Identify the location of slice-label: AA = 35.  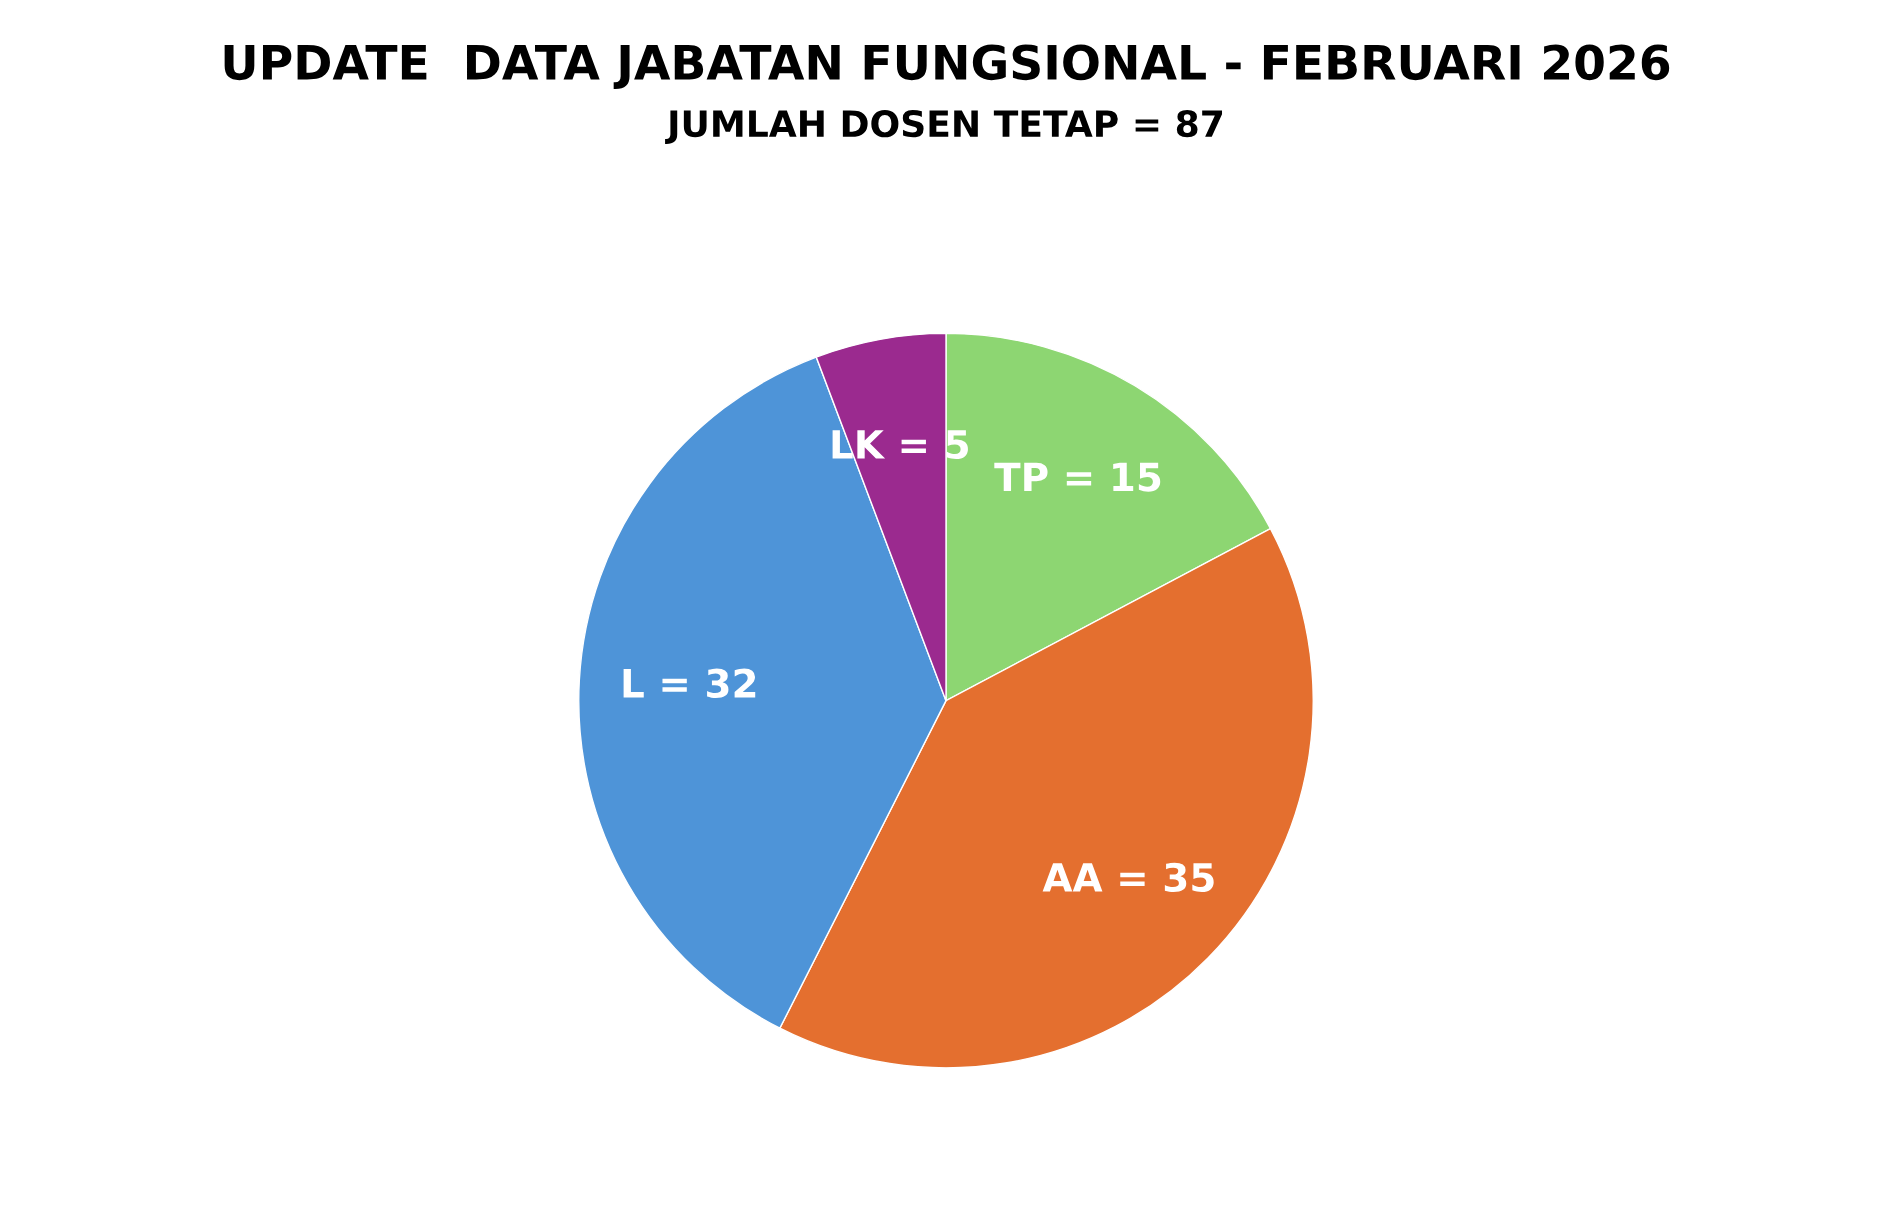
(1128, 877).